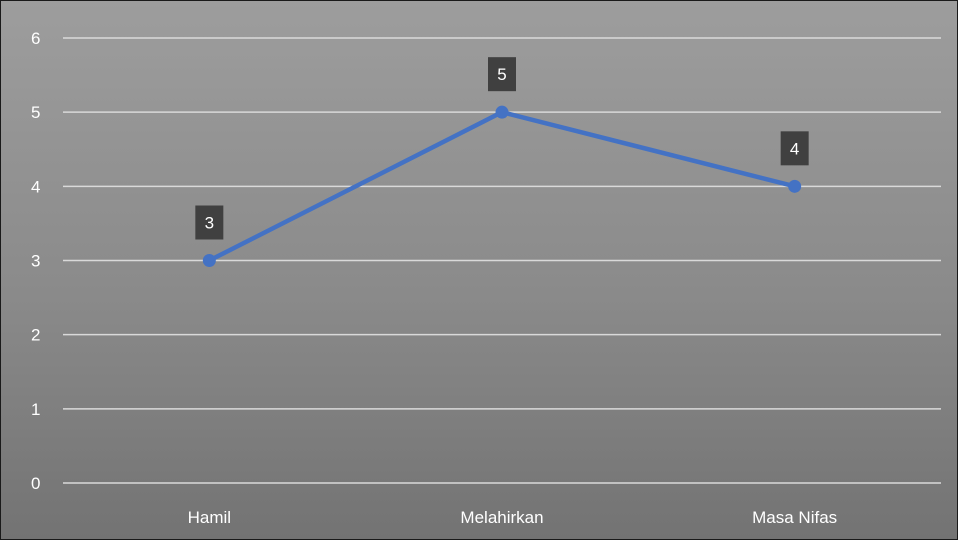 The width and height of the screenshot is (958, 540). I want to click on data-label: 5, so click(502, 74).